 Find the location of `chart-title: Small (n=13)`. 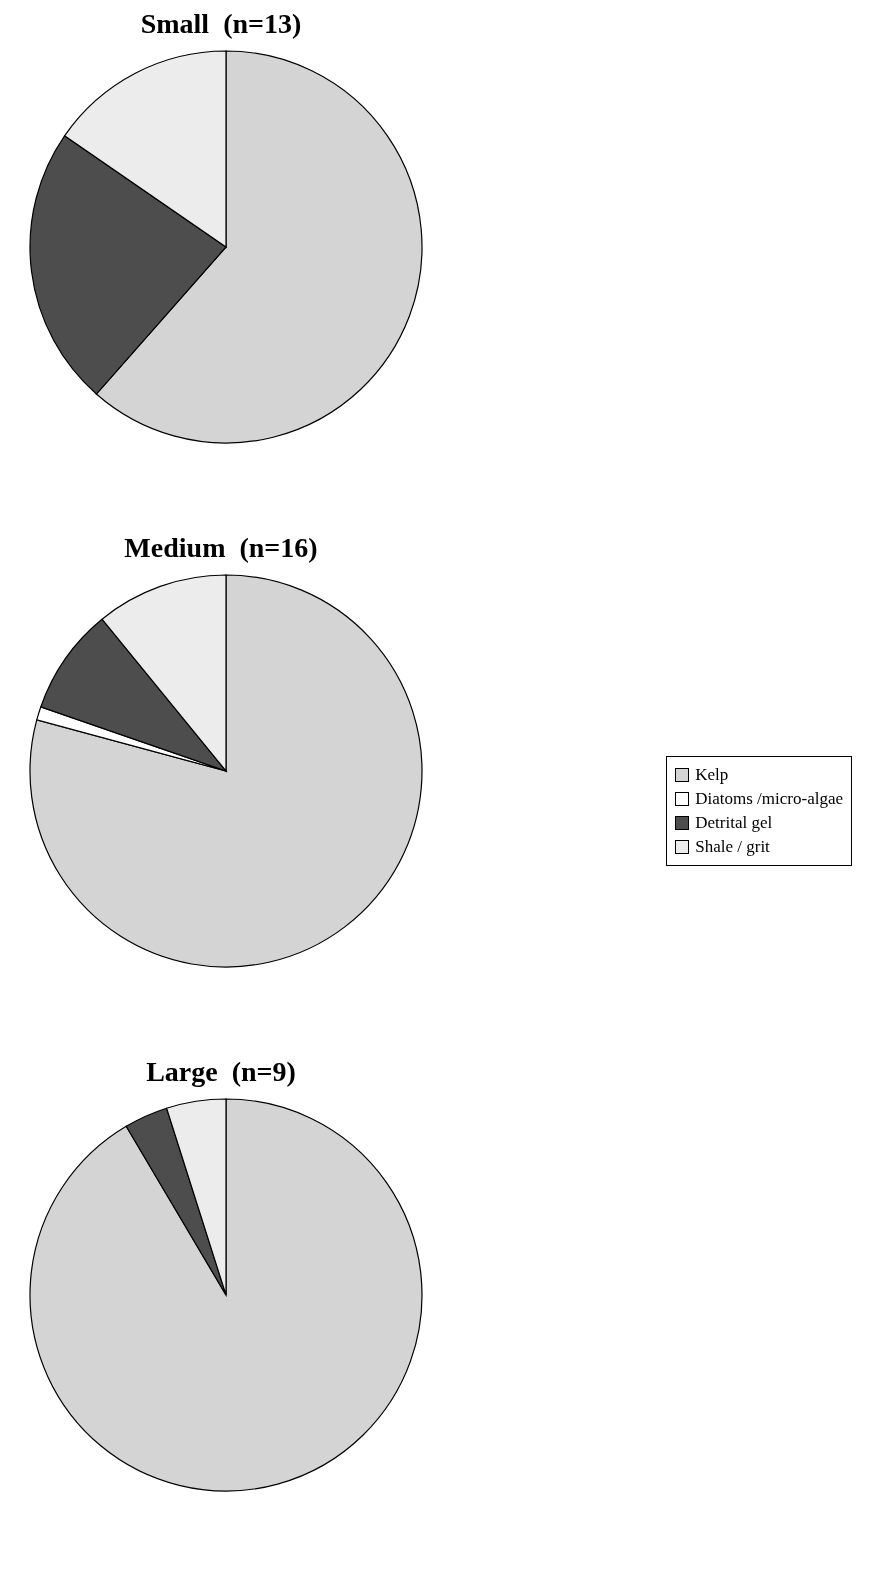

chart-title: Small (n=13) is located at coordinates (221, 24).